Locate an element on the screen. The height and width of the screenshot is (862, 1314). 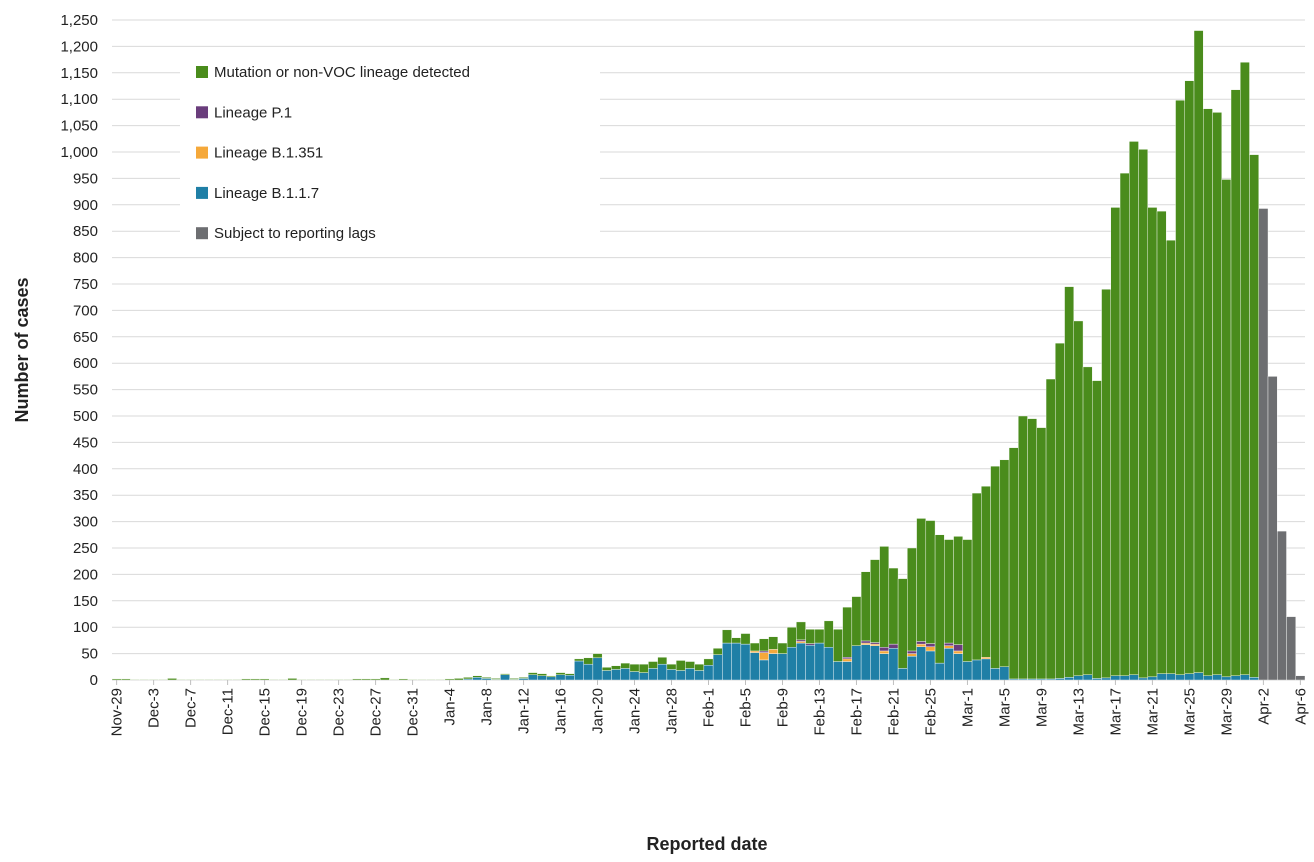
x-tick-label: Feb-1 is located at coordinates (709, 707).